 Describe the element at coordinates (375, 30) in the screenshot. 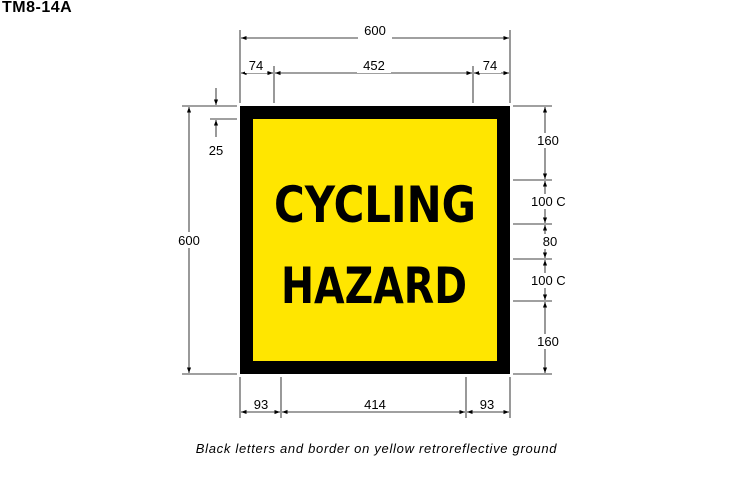

I see `dim-label-top-overall: 600` at that location.